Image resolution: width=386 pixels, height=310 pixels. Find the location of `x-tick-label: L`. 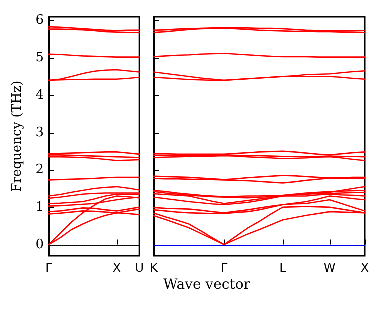

x-tick-label: L is located at coordinates (283, 268).